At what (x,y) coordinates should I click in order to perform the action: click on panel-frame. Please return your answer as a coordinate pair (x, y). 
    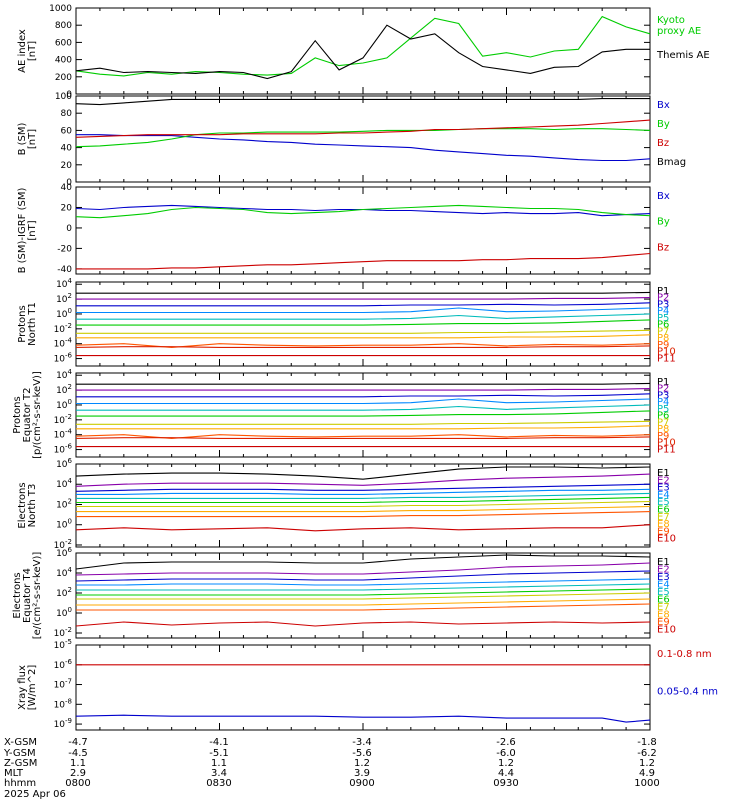
    Looking at the image, I should click on (363, 324).